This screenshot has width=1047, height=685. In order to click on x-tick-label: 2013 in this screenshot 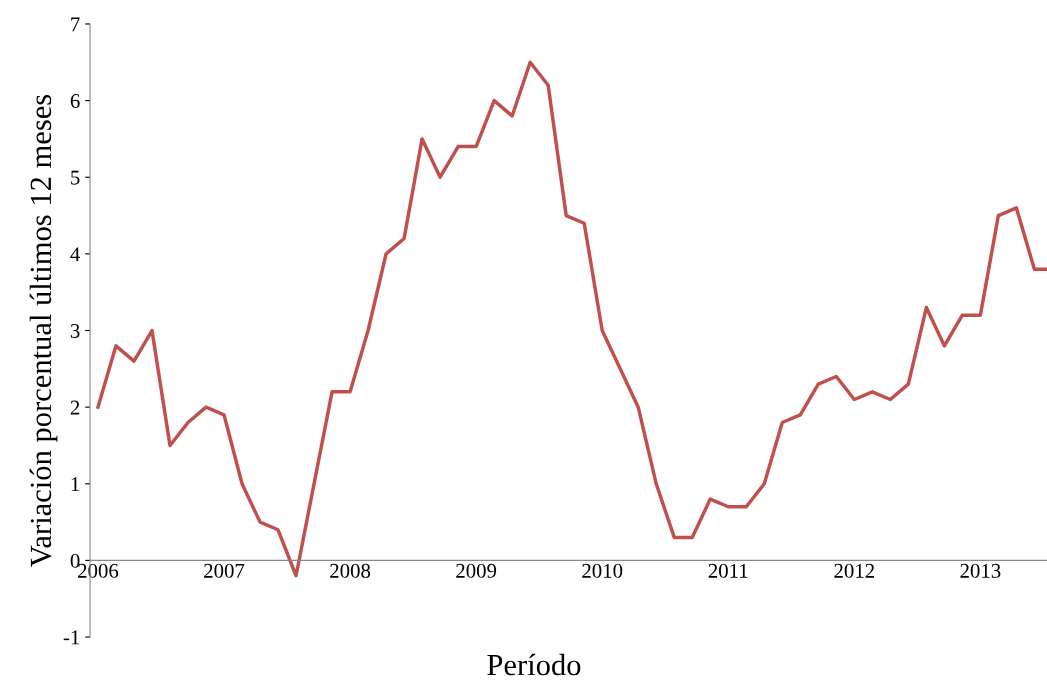, I will do `click(980, 570)`.